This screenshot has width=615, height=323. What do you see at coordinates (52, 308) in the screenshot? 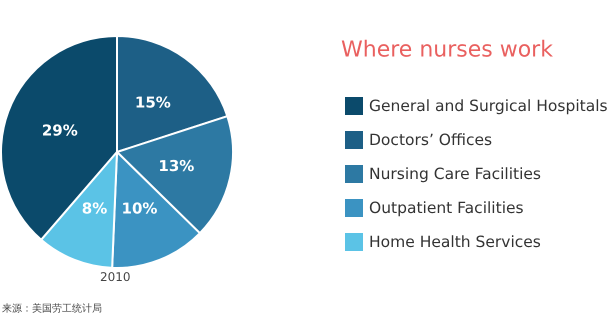
I see `source-note: 来源：美国劳工统计局` at bounding box center [52, 308].